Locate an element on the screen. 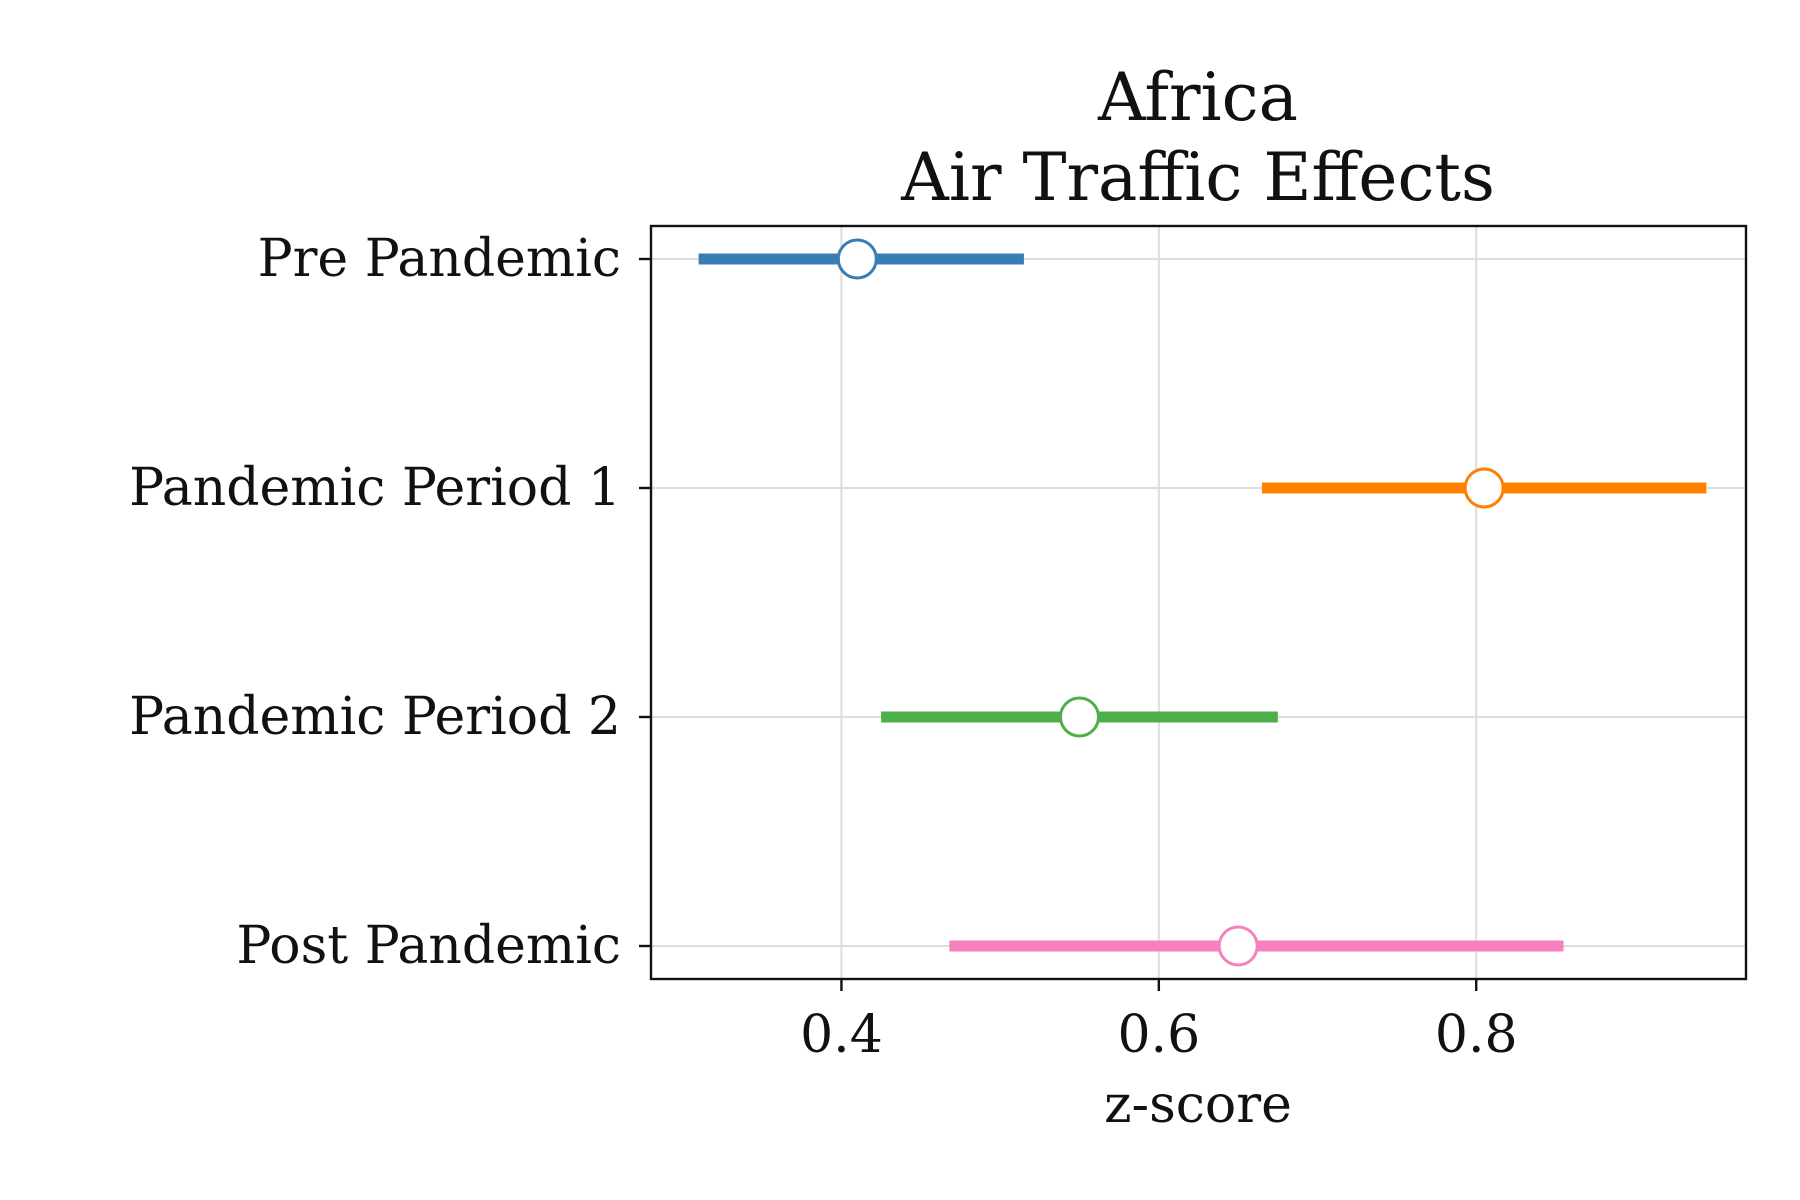 Image resolution: width=1800 pixels, height=1200 pixels. x-tick-label: 0.6 is located at coordinates (1158, 1035).